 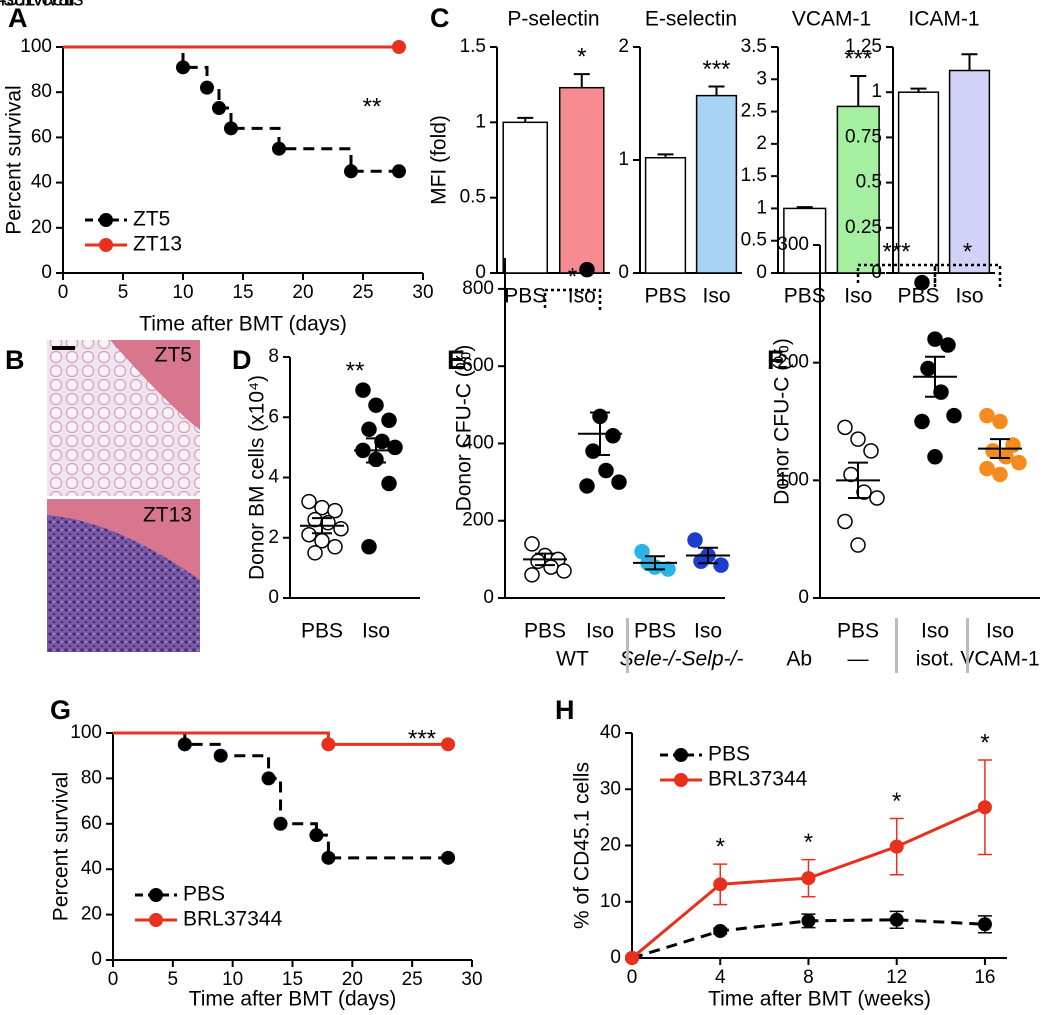 What do you see at coordinates (799, 659) in the screenshot?
I see `row-title: Ab` at bounding box center [799, 659].